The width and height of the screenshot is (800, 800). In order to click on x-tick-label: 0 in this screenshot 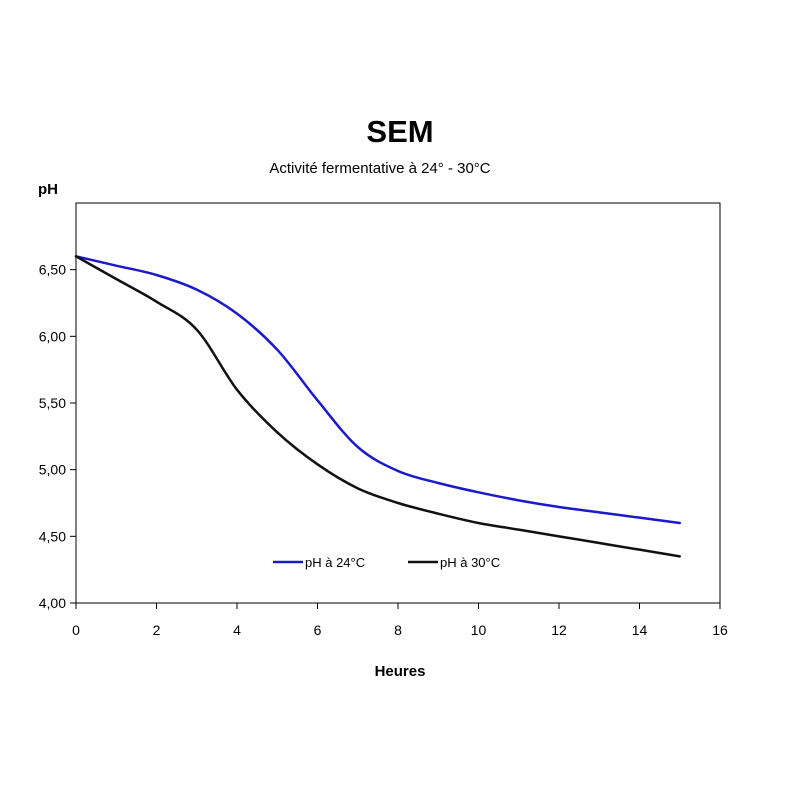, I will do `click(76, 630)`.